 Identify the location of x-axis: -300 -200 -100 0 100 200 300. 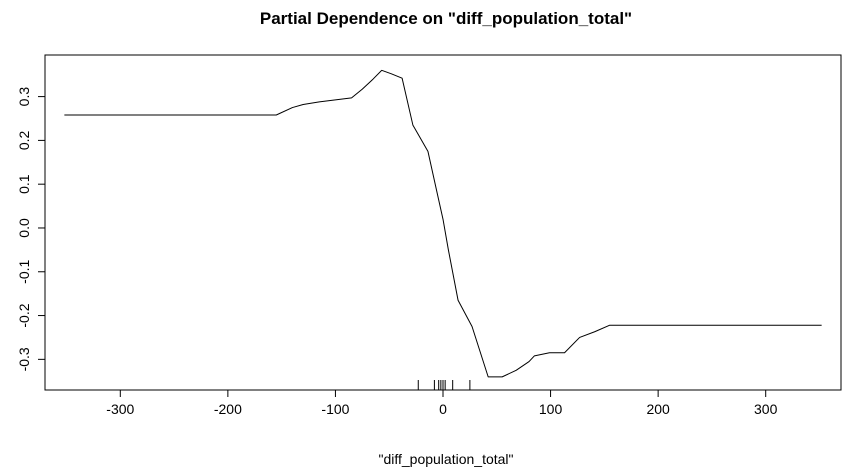
(442, 403).